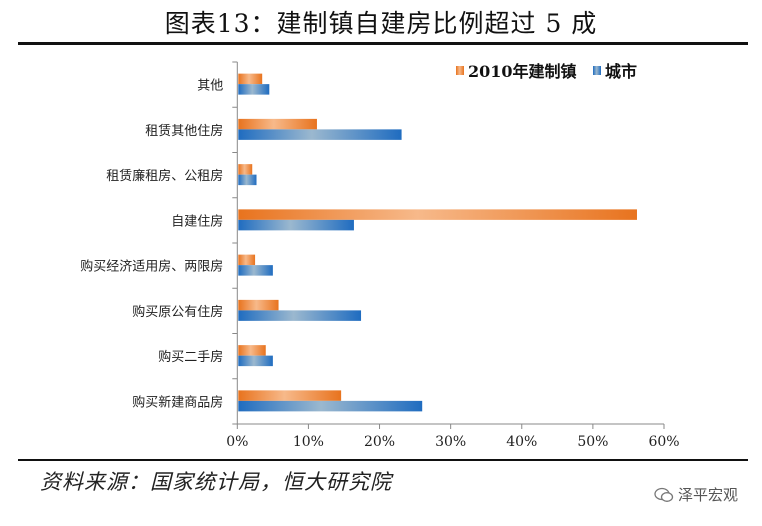  Describe the element at coordinates (664, 494) in the screenshot. I see `wechat-icon` at that location.